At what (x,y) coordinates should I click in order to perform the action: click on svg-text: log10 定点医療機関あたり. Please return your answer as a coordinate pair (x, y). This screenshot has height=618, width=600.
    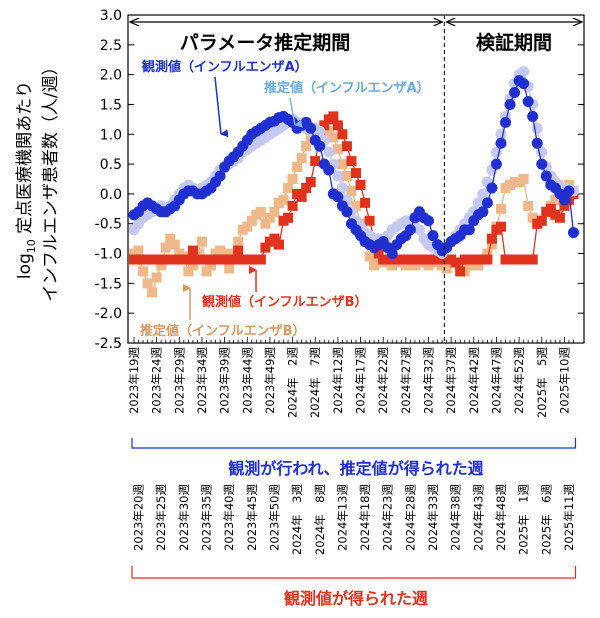
    Looking at the image, I should click on (26, 180).